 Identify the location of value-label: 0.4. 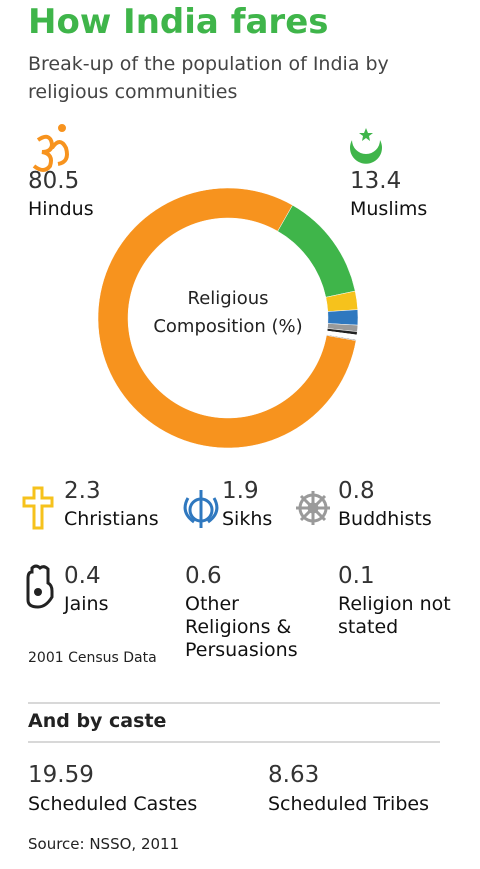
(82, 576).